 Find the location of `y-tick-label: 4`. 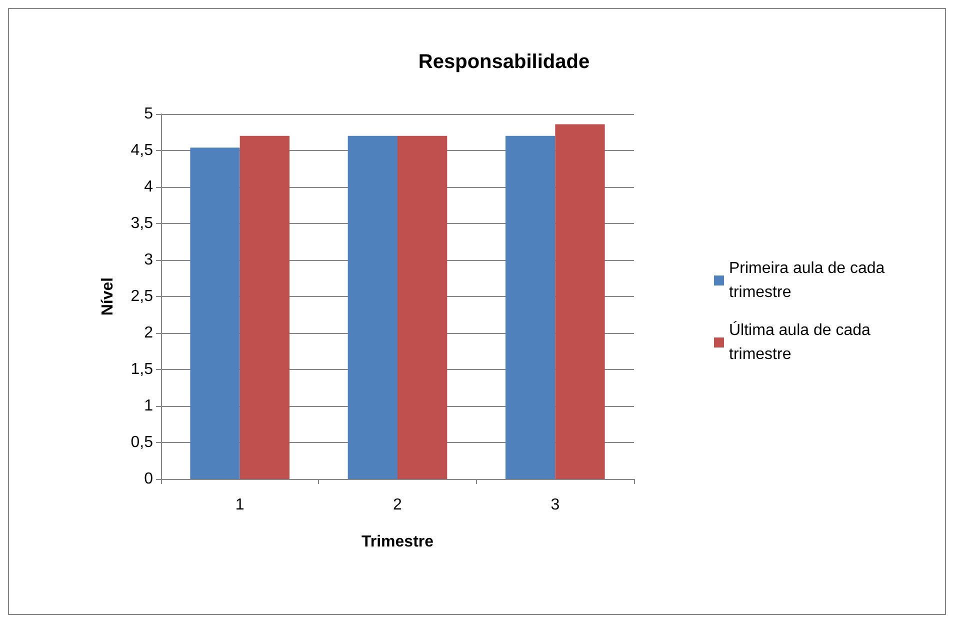

y-tick-label: 4 is located at coordinates (149, 187).